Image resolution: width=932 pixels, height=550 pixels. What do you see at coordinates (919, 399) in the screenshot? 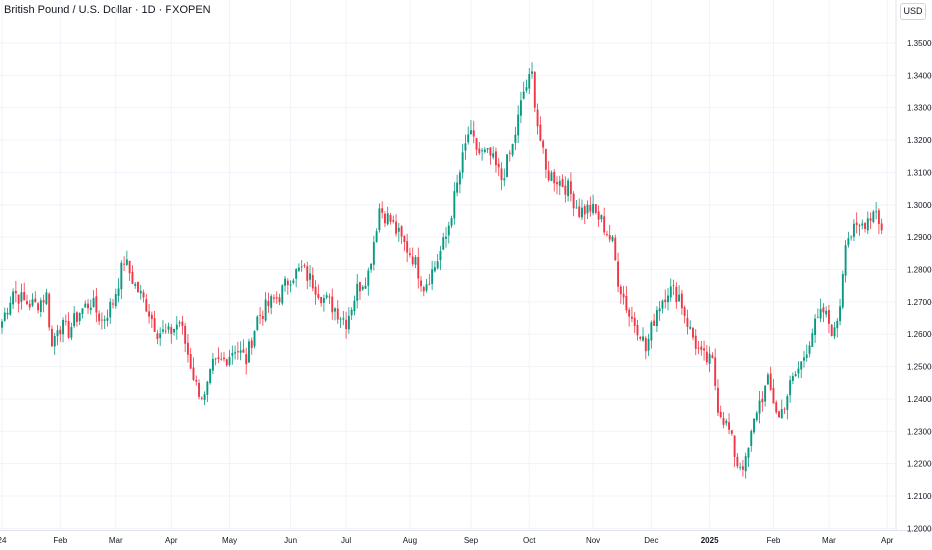
I see `price-tick-label: 1.24000` at bounding box center [919, 399].